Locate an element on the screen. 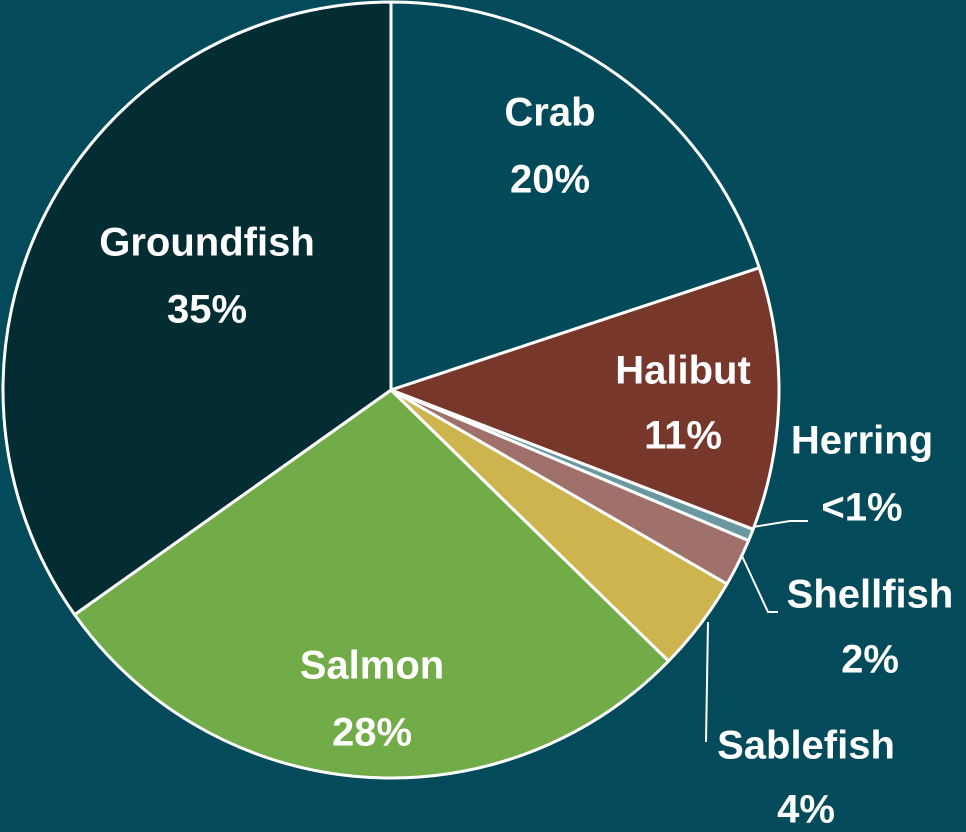 The image size is (966, 832). slice-label: Salmon is located at coordinates (372, 666).